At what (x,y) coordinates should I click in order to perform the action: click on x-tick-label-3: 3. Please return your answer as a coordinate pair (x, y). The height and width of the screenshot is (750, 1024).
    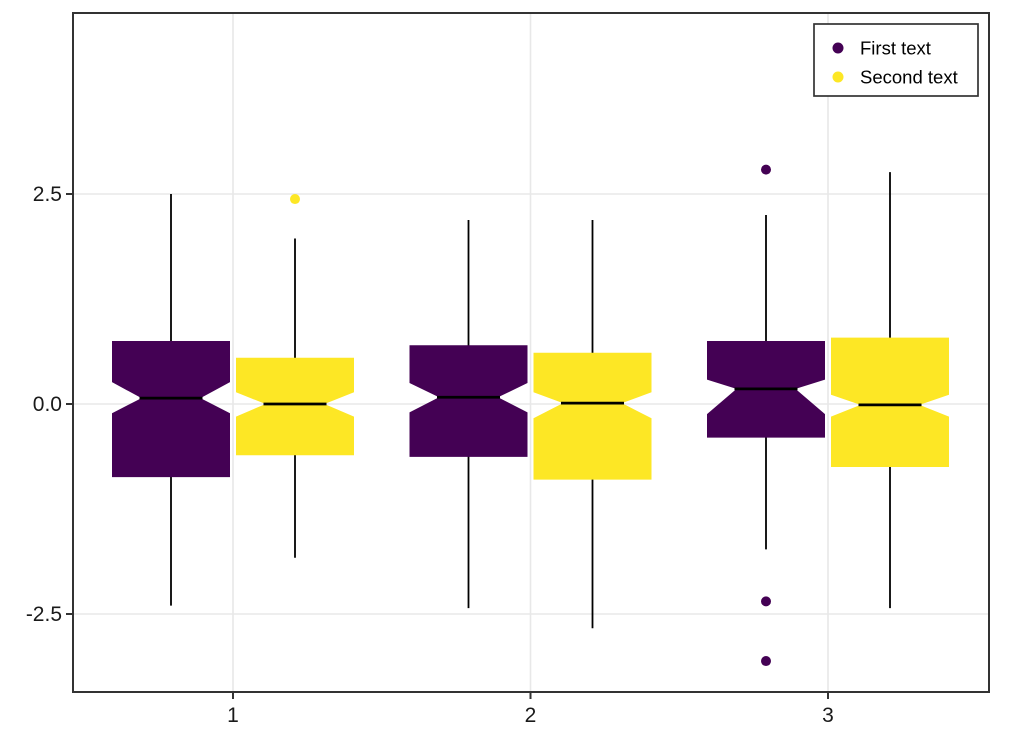
    Looking at the image, I should click on (828, 715).